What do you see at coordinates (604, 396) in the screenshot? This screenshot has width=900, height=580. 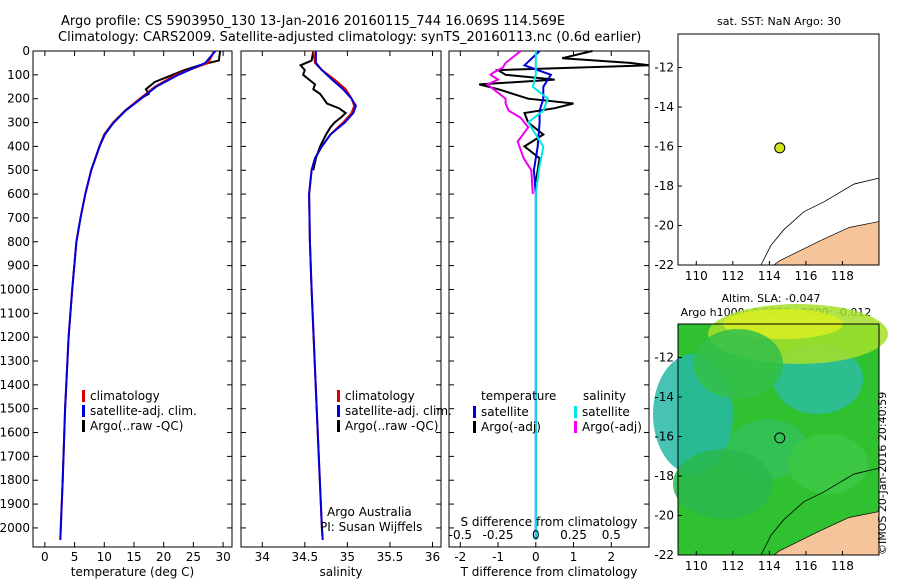 I see `difference-legend-sal-header: salinity` at bounding box center [604, 396].